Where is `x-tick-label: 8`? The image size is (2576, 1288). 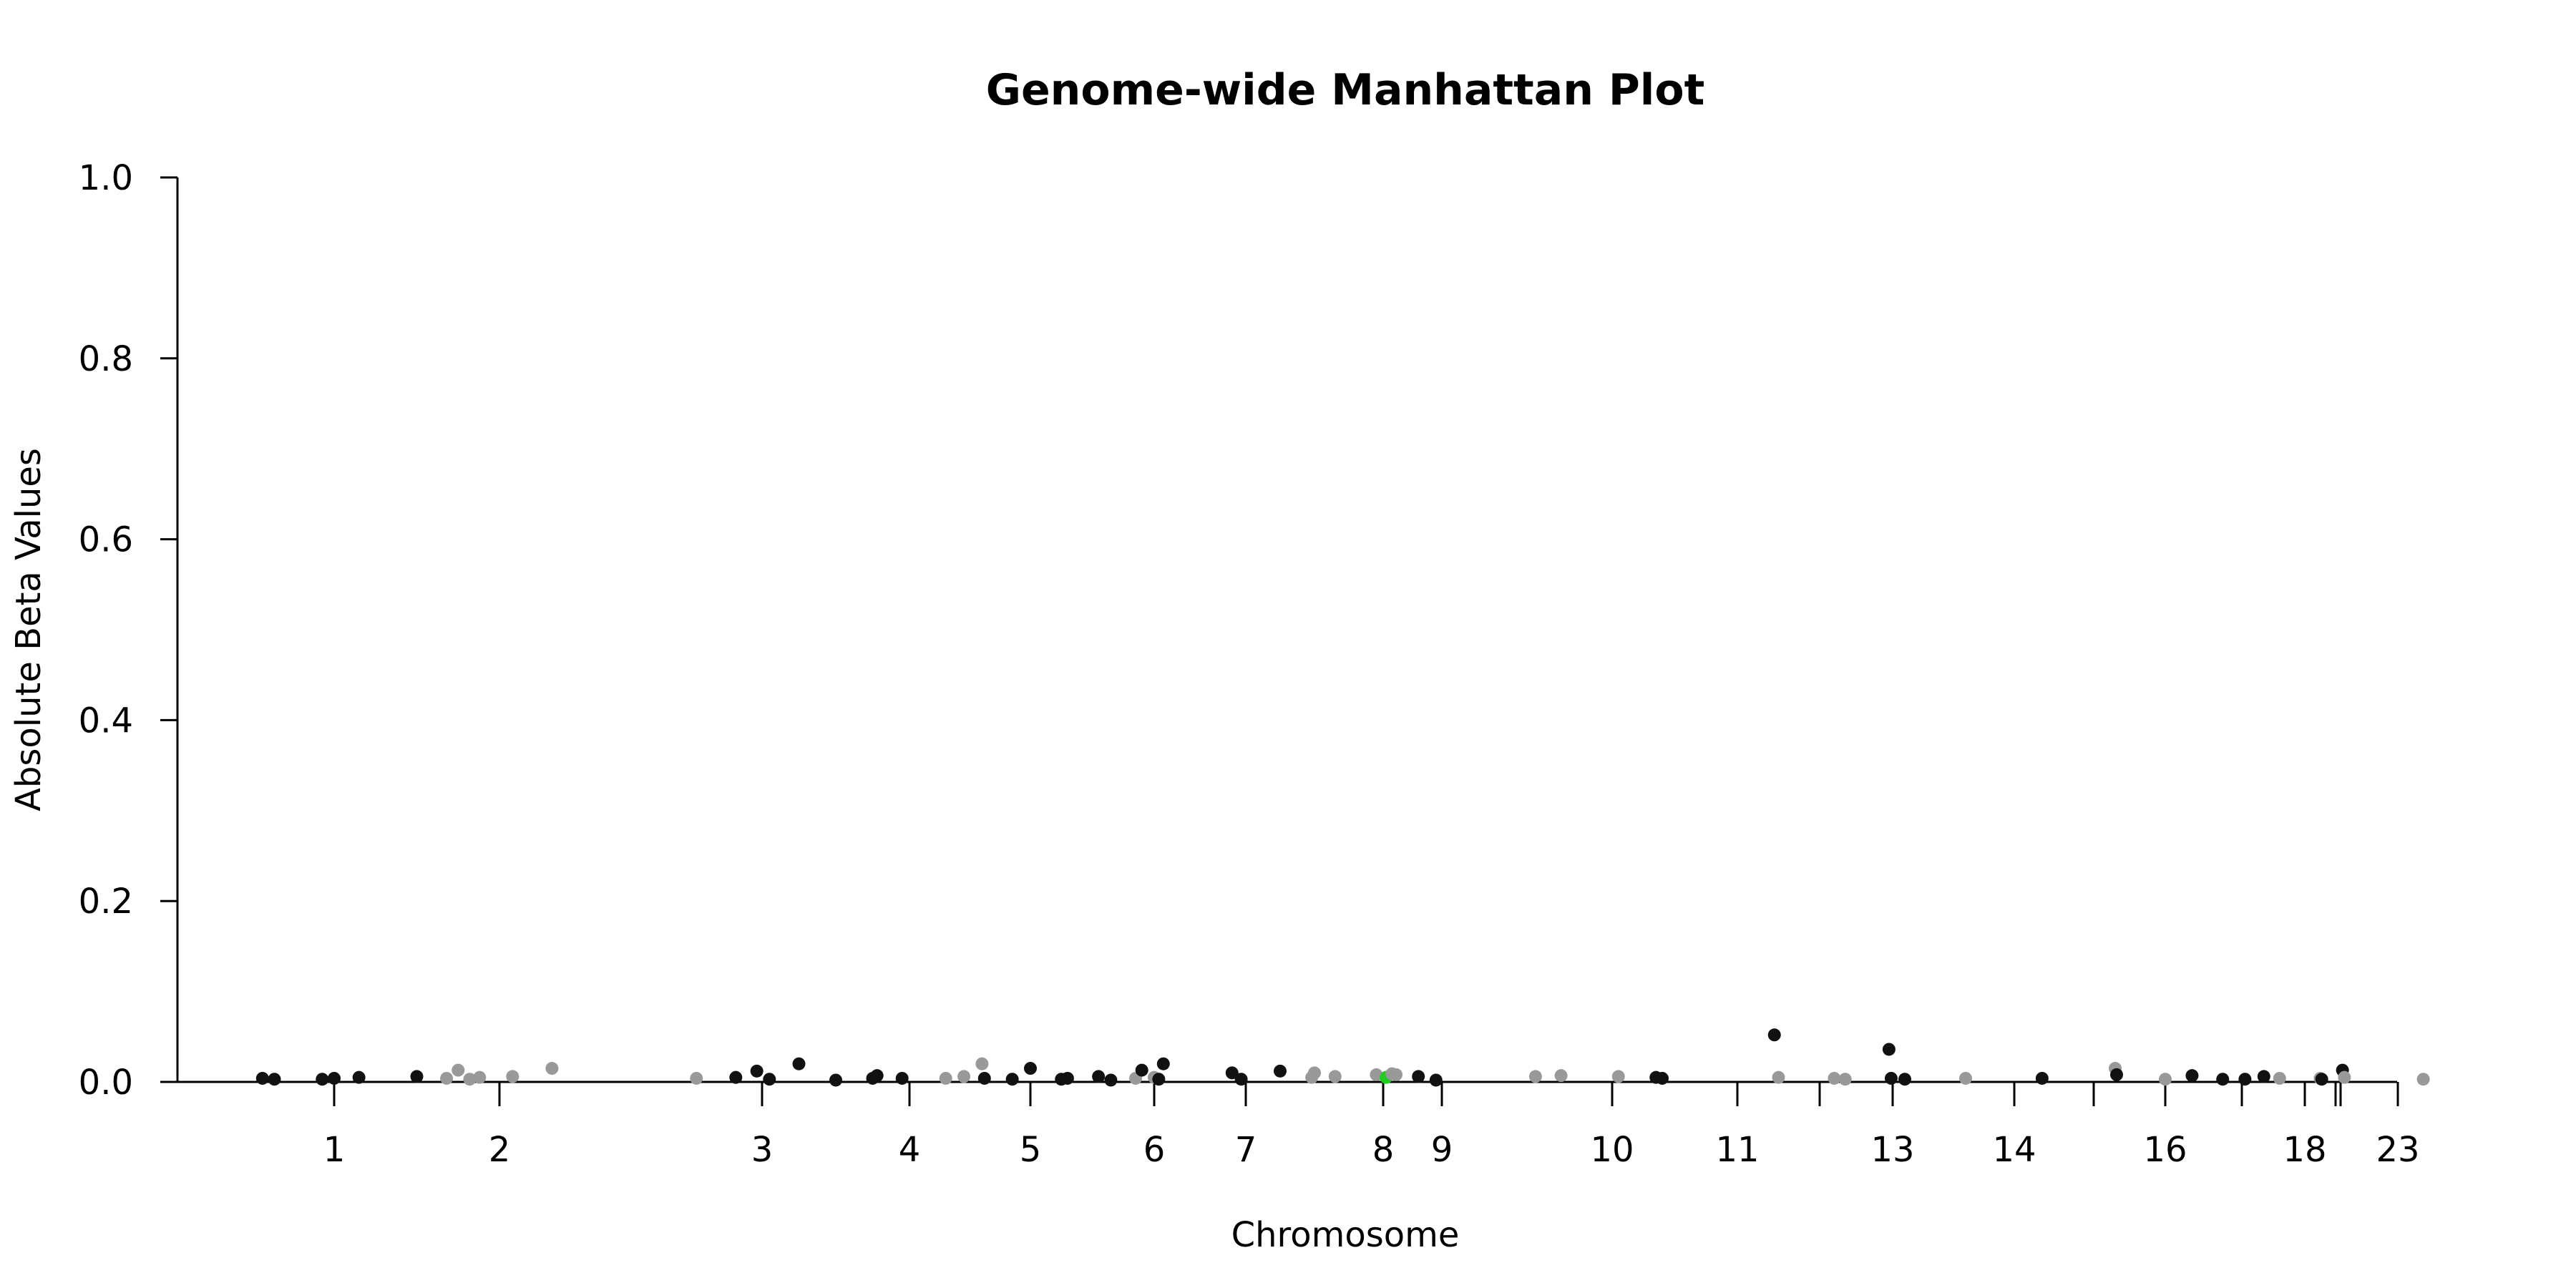 x-tick-label: 8 is located at coordinates (1383, 1150).